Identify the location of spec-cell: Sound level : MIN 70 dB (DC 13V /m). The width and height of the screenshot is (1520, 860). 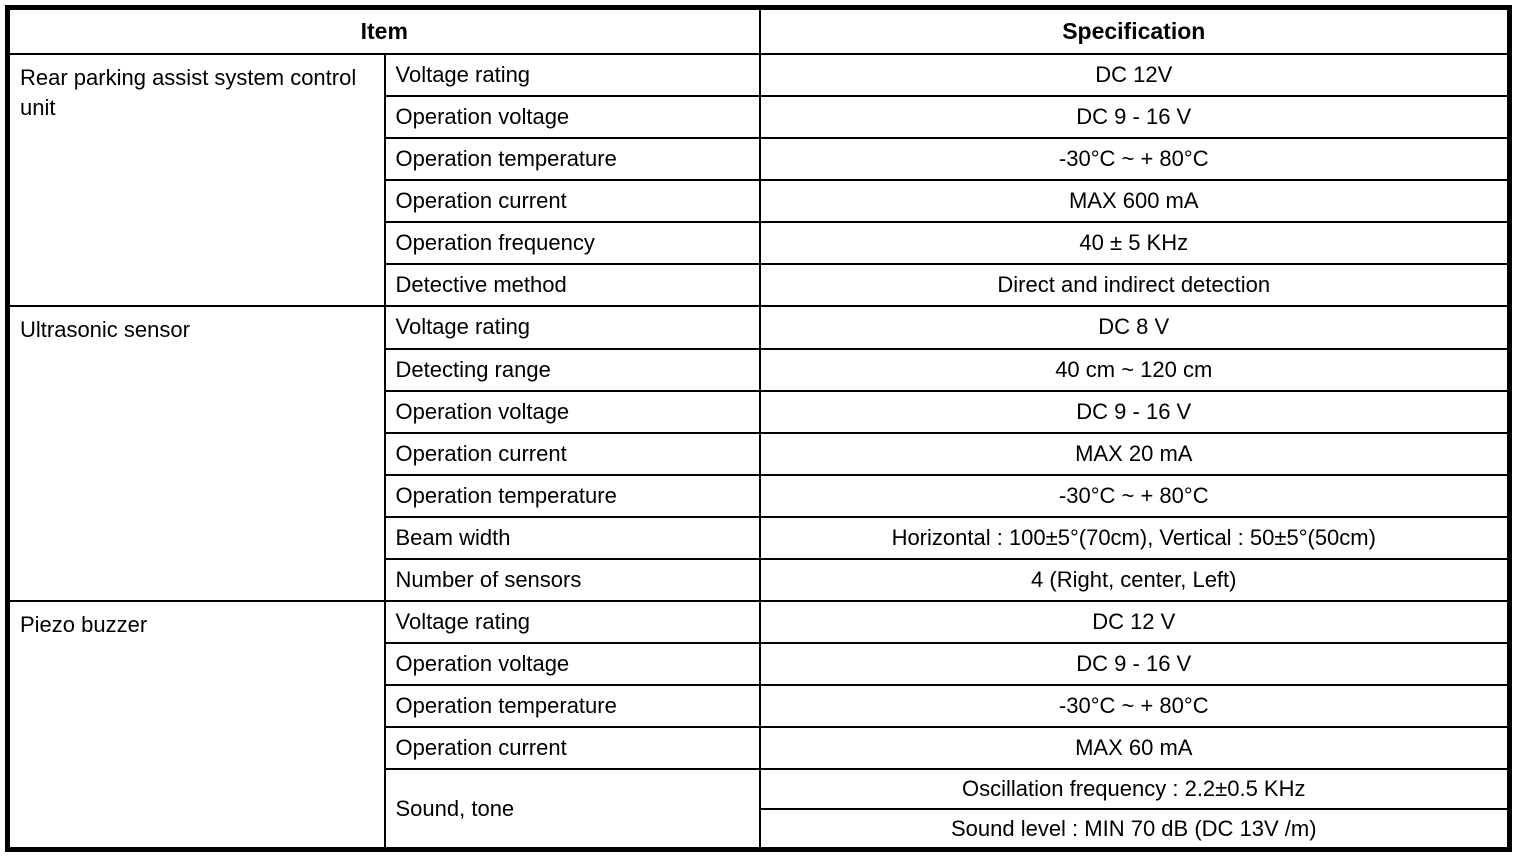
(1134, 829).